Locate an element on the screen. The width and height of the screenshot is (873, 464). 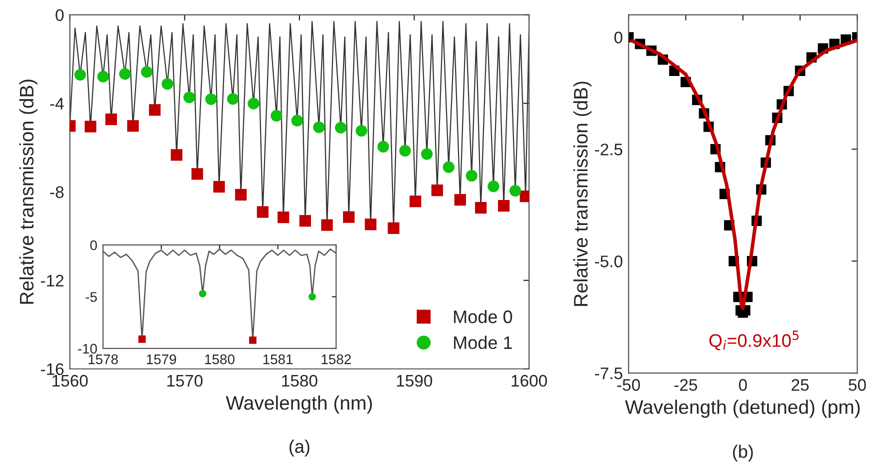
y-tick-label: -10 is located at coordinates (87, 349).